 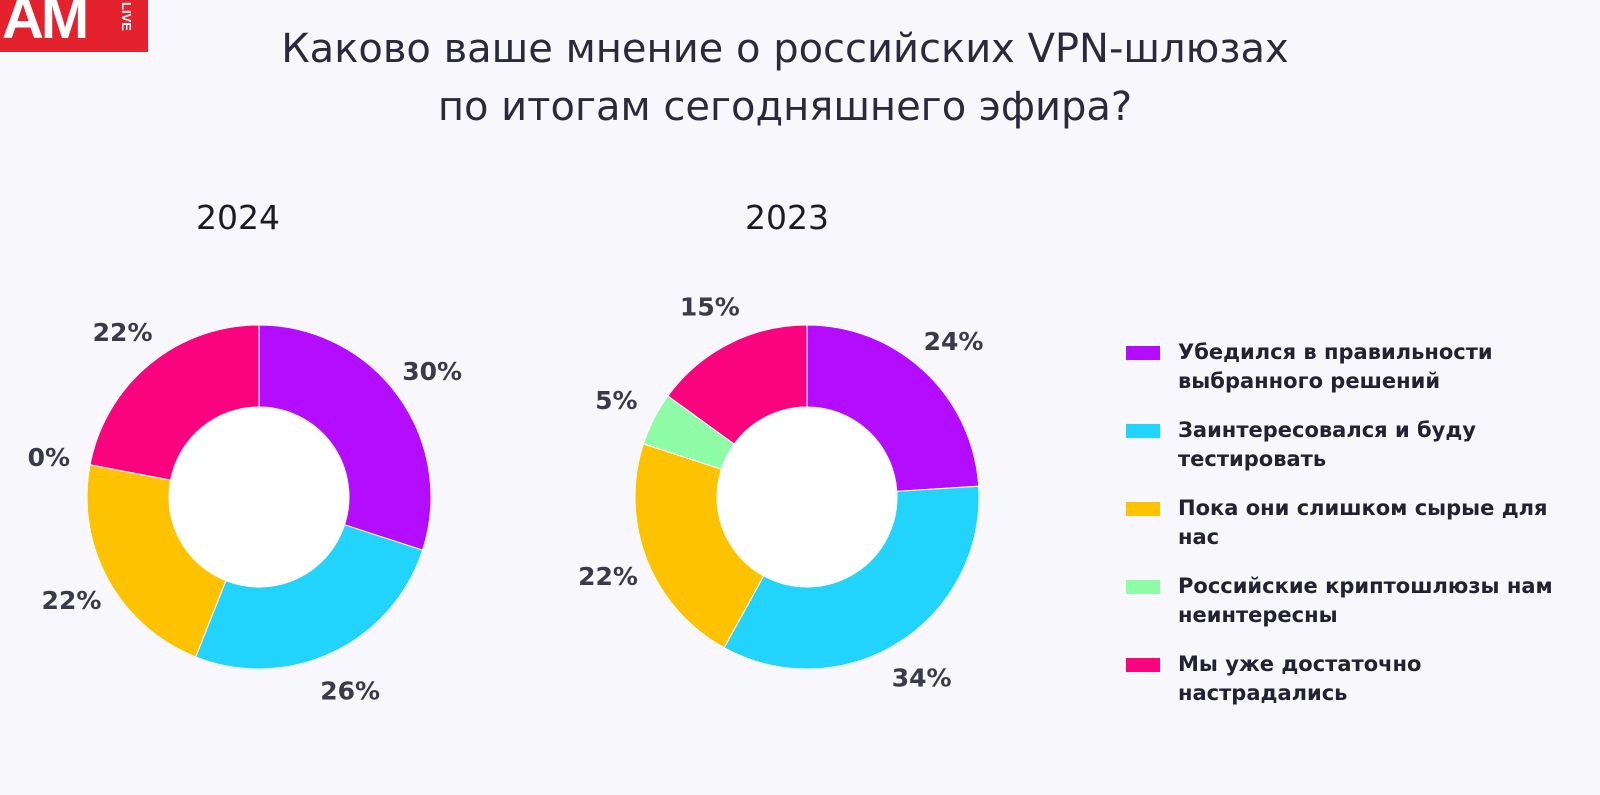 What do you see at coordinates (954, 341) in the screenshot?
I see `data-label-2023-1: 24%` at bounding box center [954, 341].